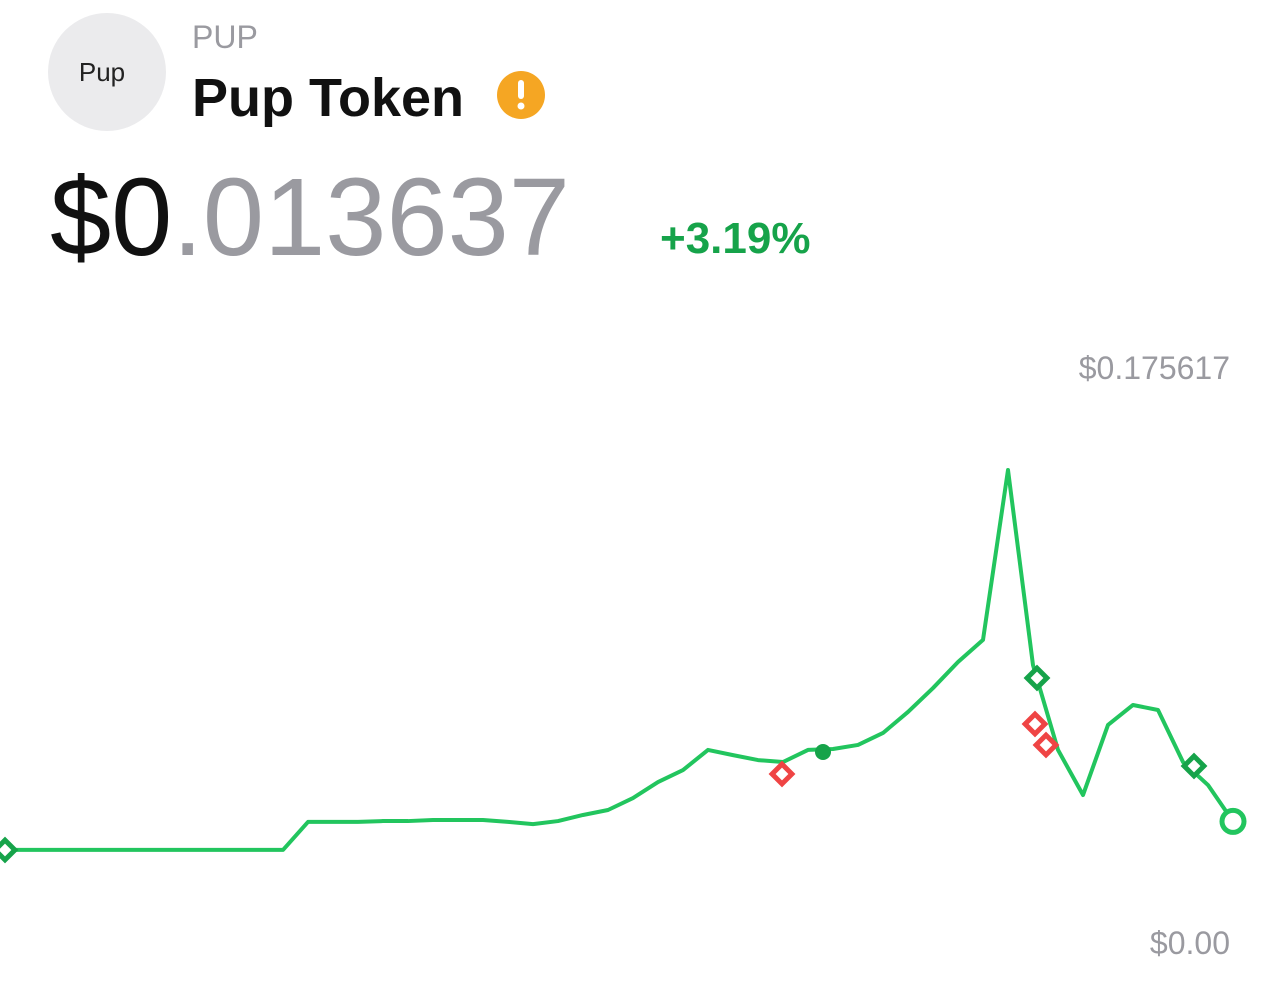  I want to click on warning-icon, so click(521, 95).